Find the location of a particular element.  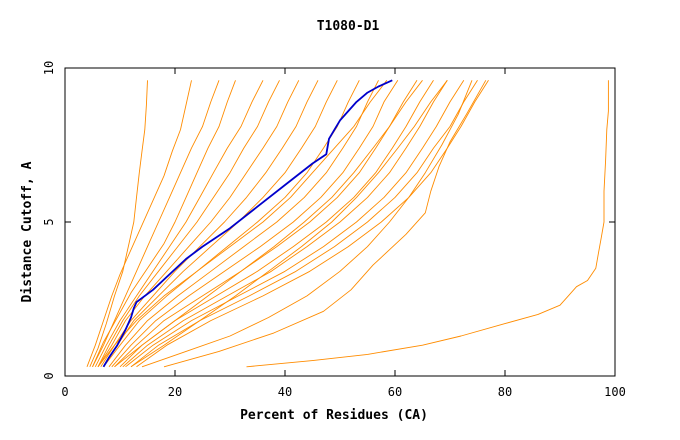

chart-title: T1080-D1 is located at coordinates (348, 26).